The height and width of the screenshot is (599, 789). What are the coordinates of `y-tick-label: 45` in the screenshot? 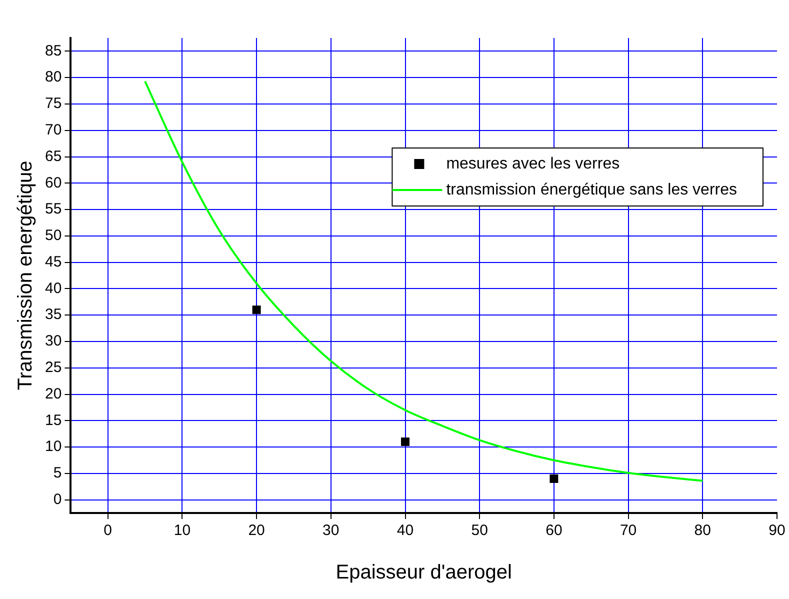 It's located at (53, 261).